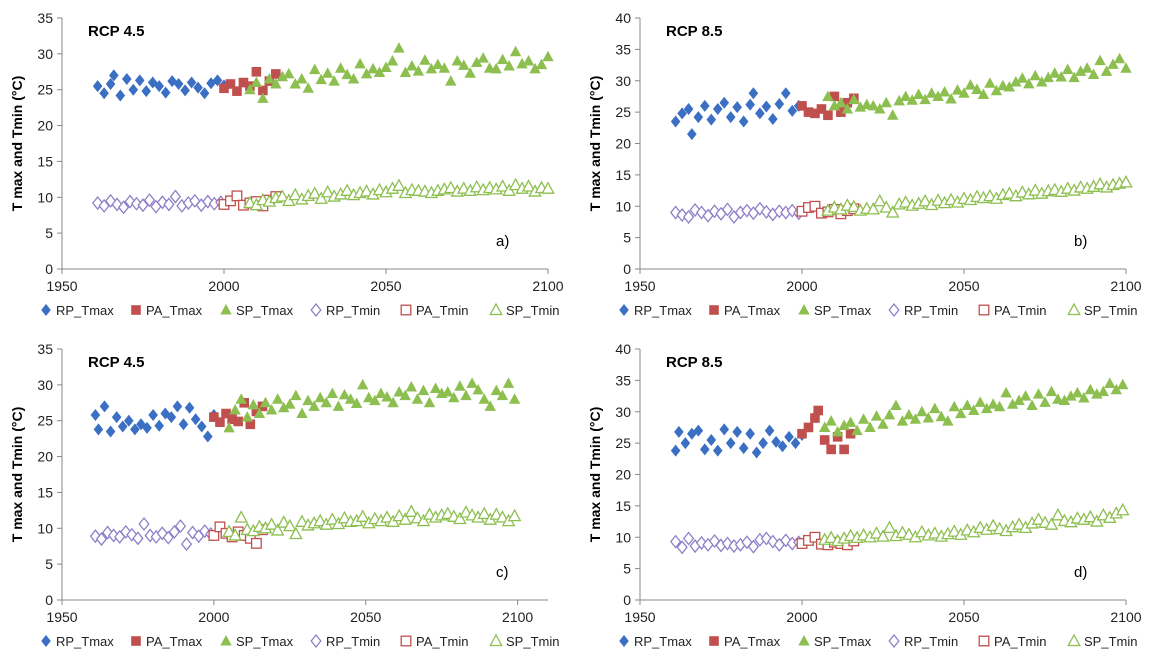 Image resolution: width=1156 pixels, height=662 pixels. I want to click on y-tick-label: 5, so click(49, 233).